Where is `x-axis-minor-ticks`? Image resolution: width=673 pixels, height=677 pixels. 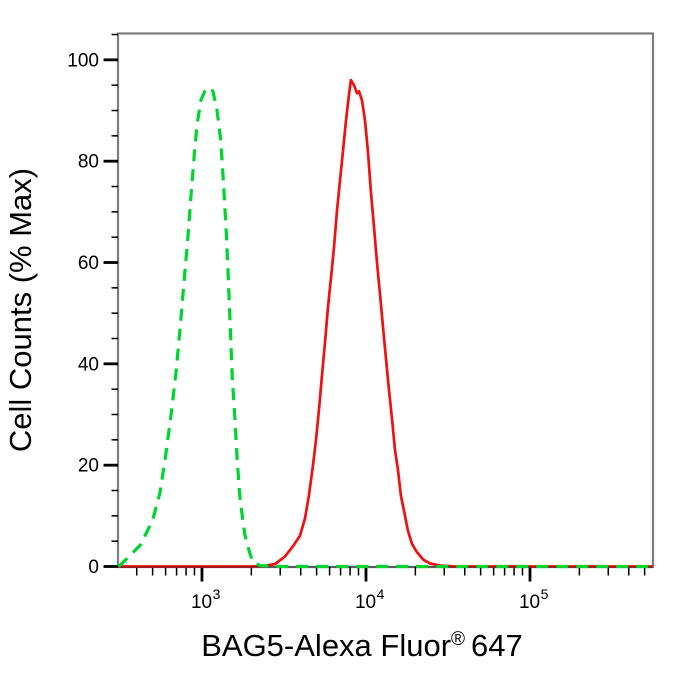 x-axis-minor-ticks is located at coordinates (390, 571).